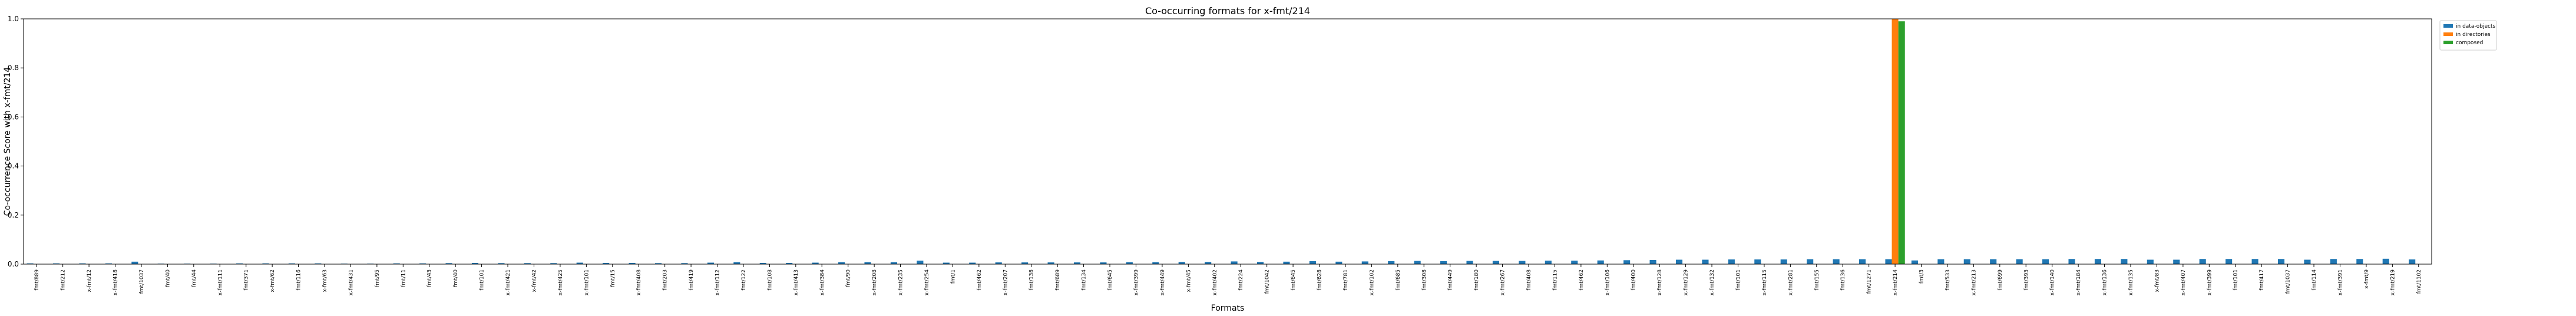 This screenshot has height=316, width=2576. What do you see at coordinates (2053, 282) in the screenshot?
I see `x-tick-label: x-fmt/140` at bounding box center [2053, 282].